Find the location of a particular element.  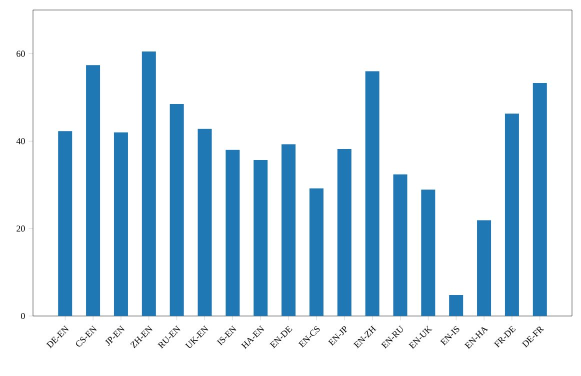

y-tick-label: 40 is located at coordinates (20, 141).